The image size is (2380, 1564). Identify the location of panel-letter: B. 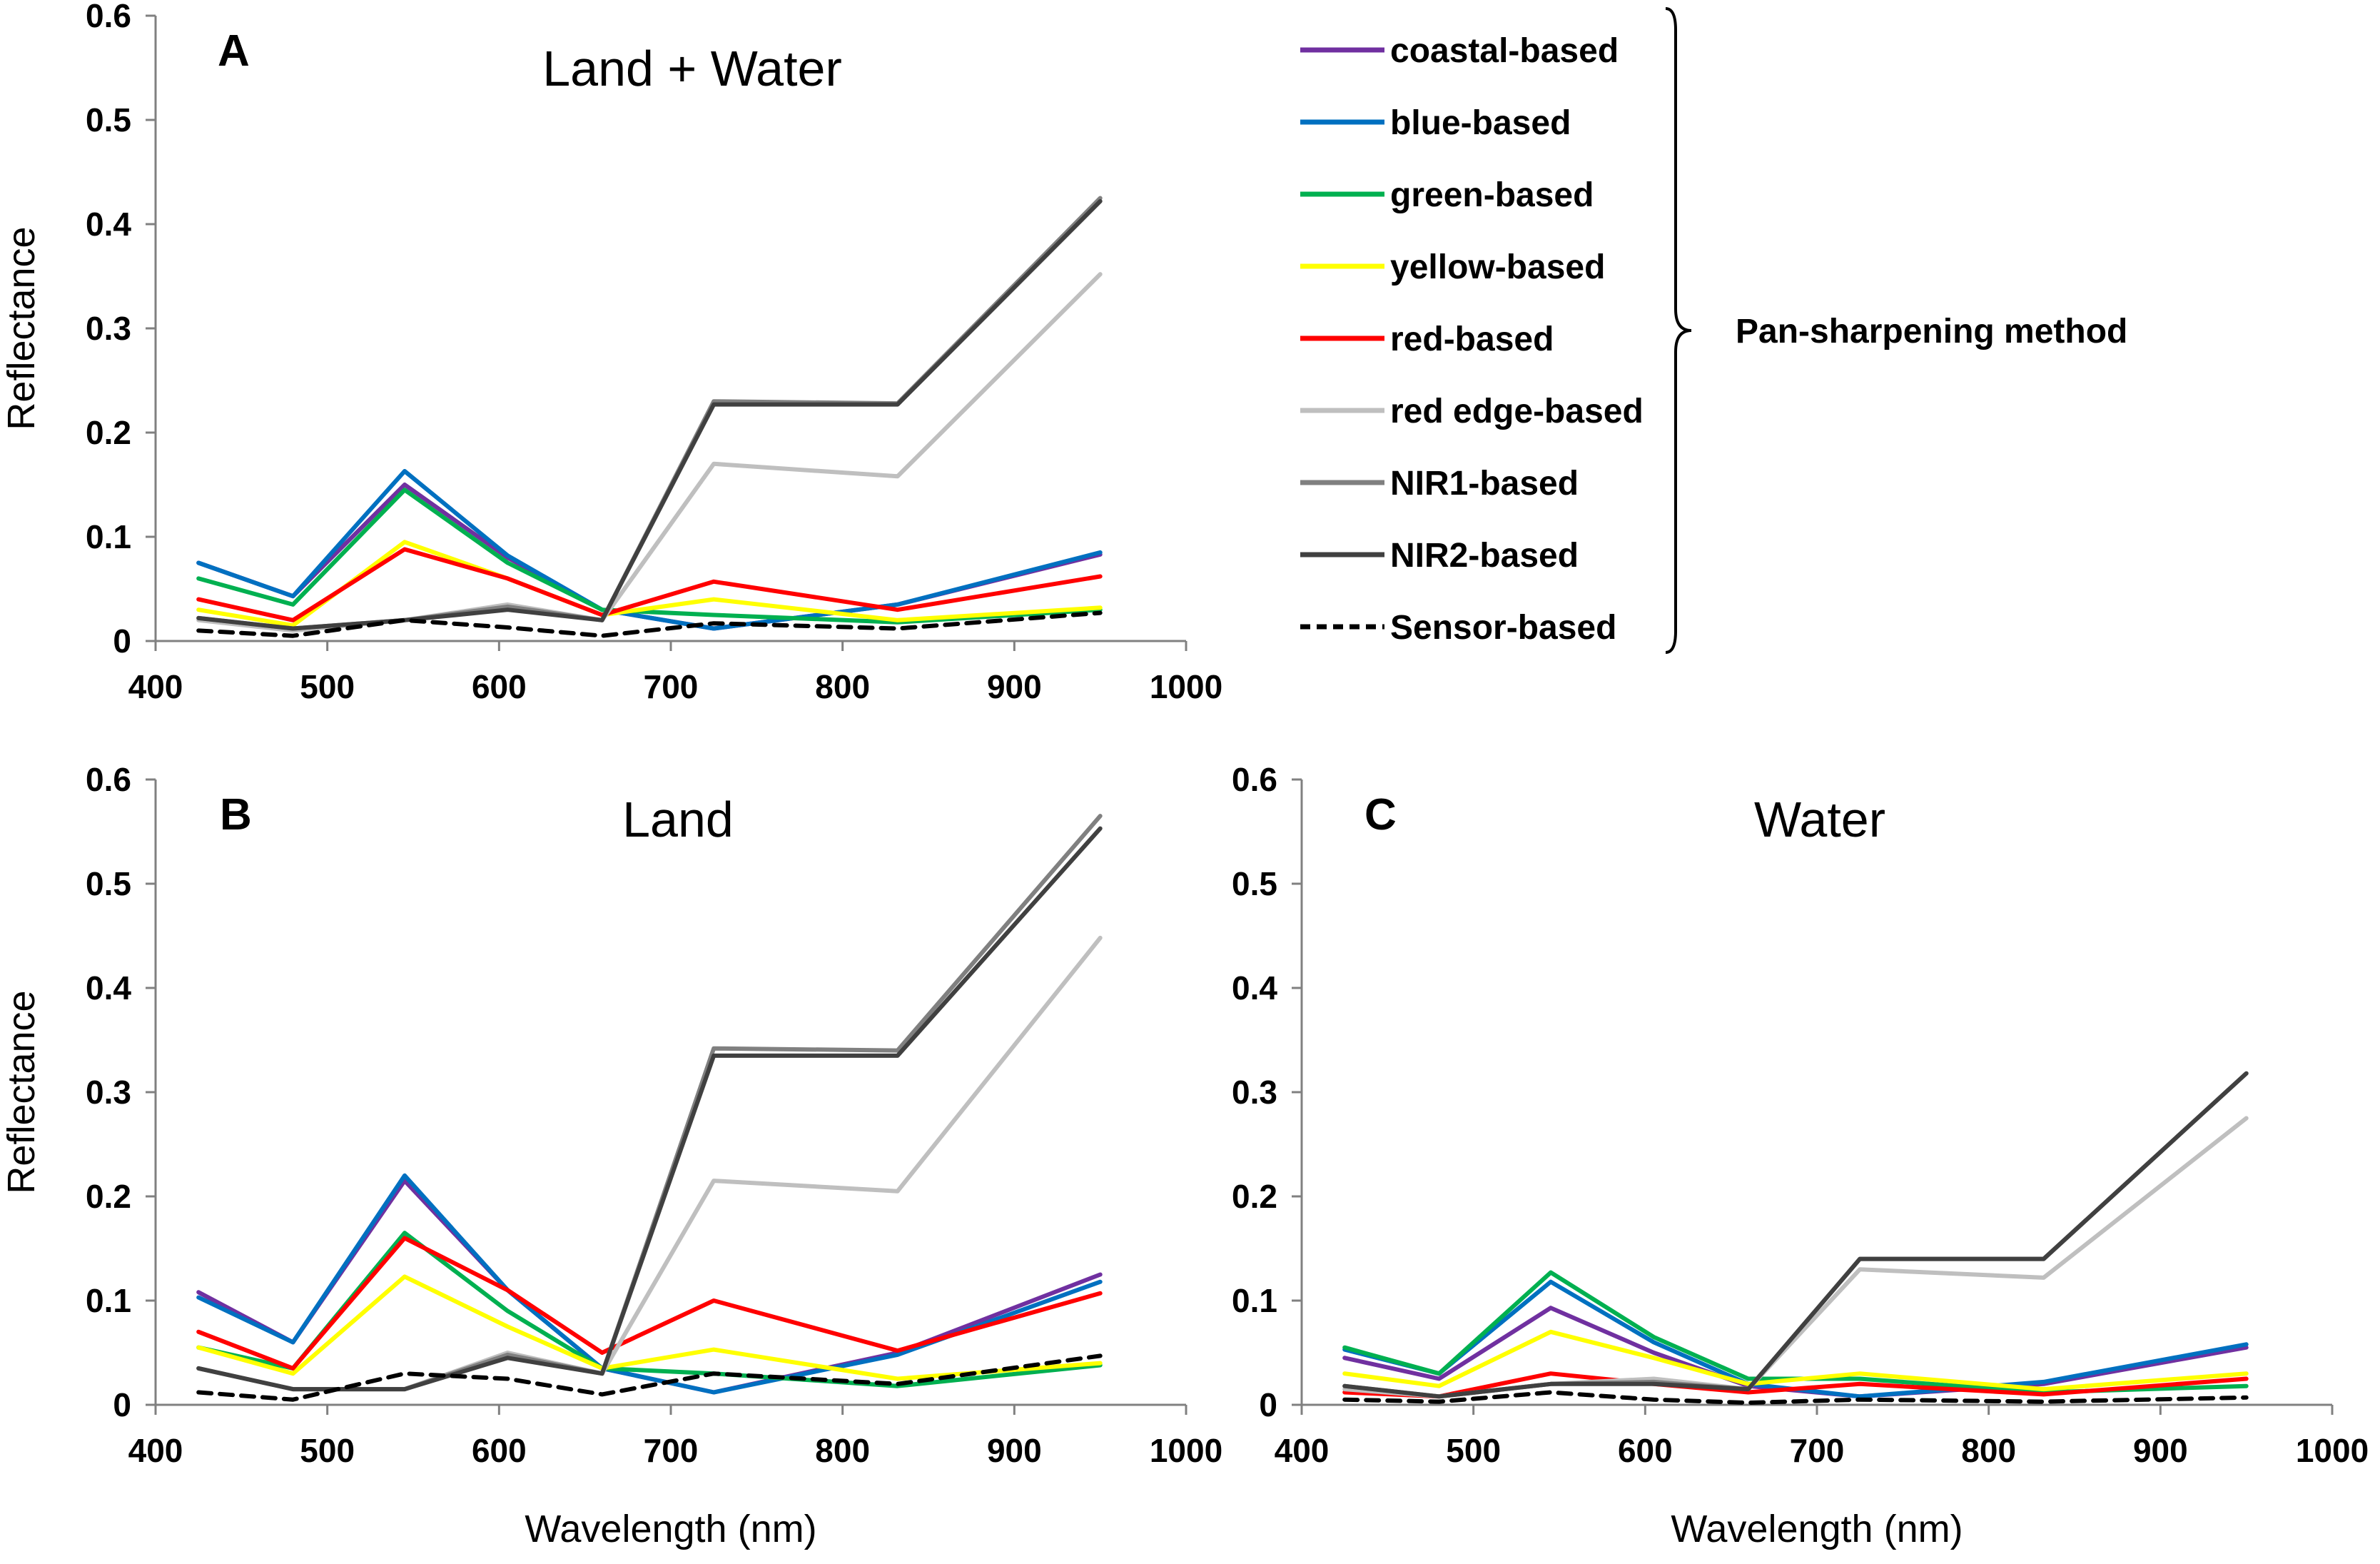
(236, 814).